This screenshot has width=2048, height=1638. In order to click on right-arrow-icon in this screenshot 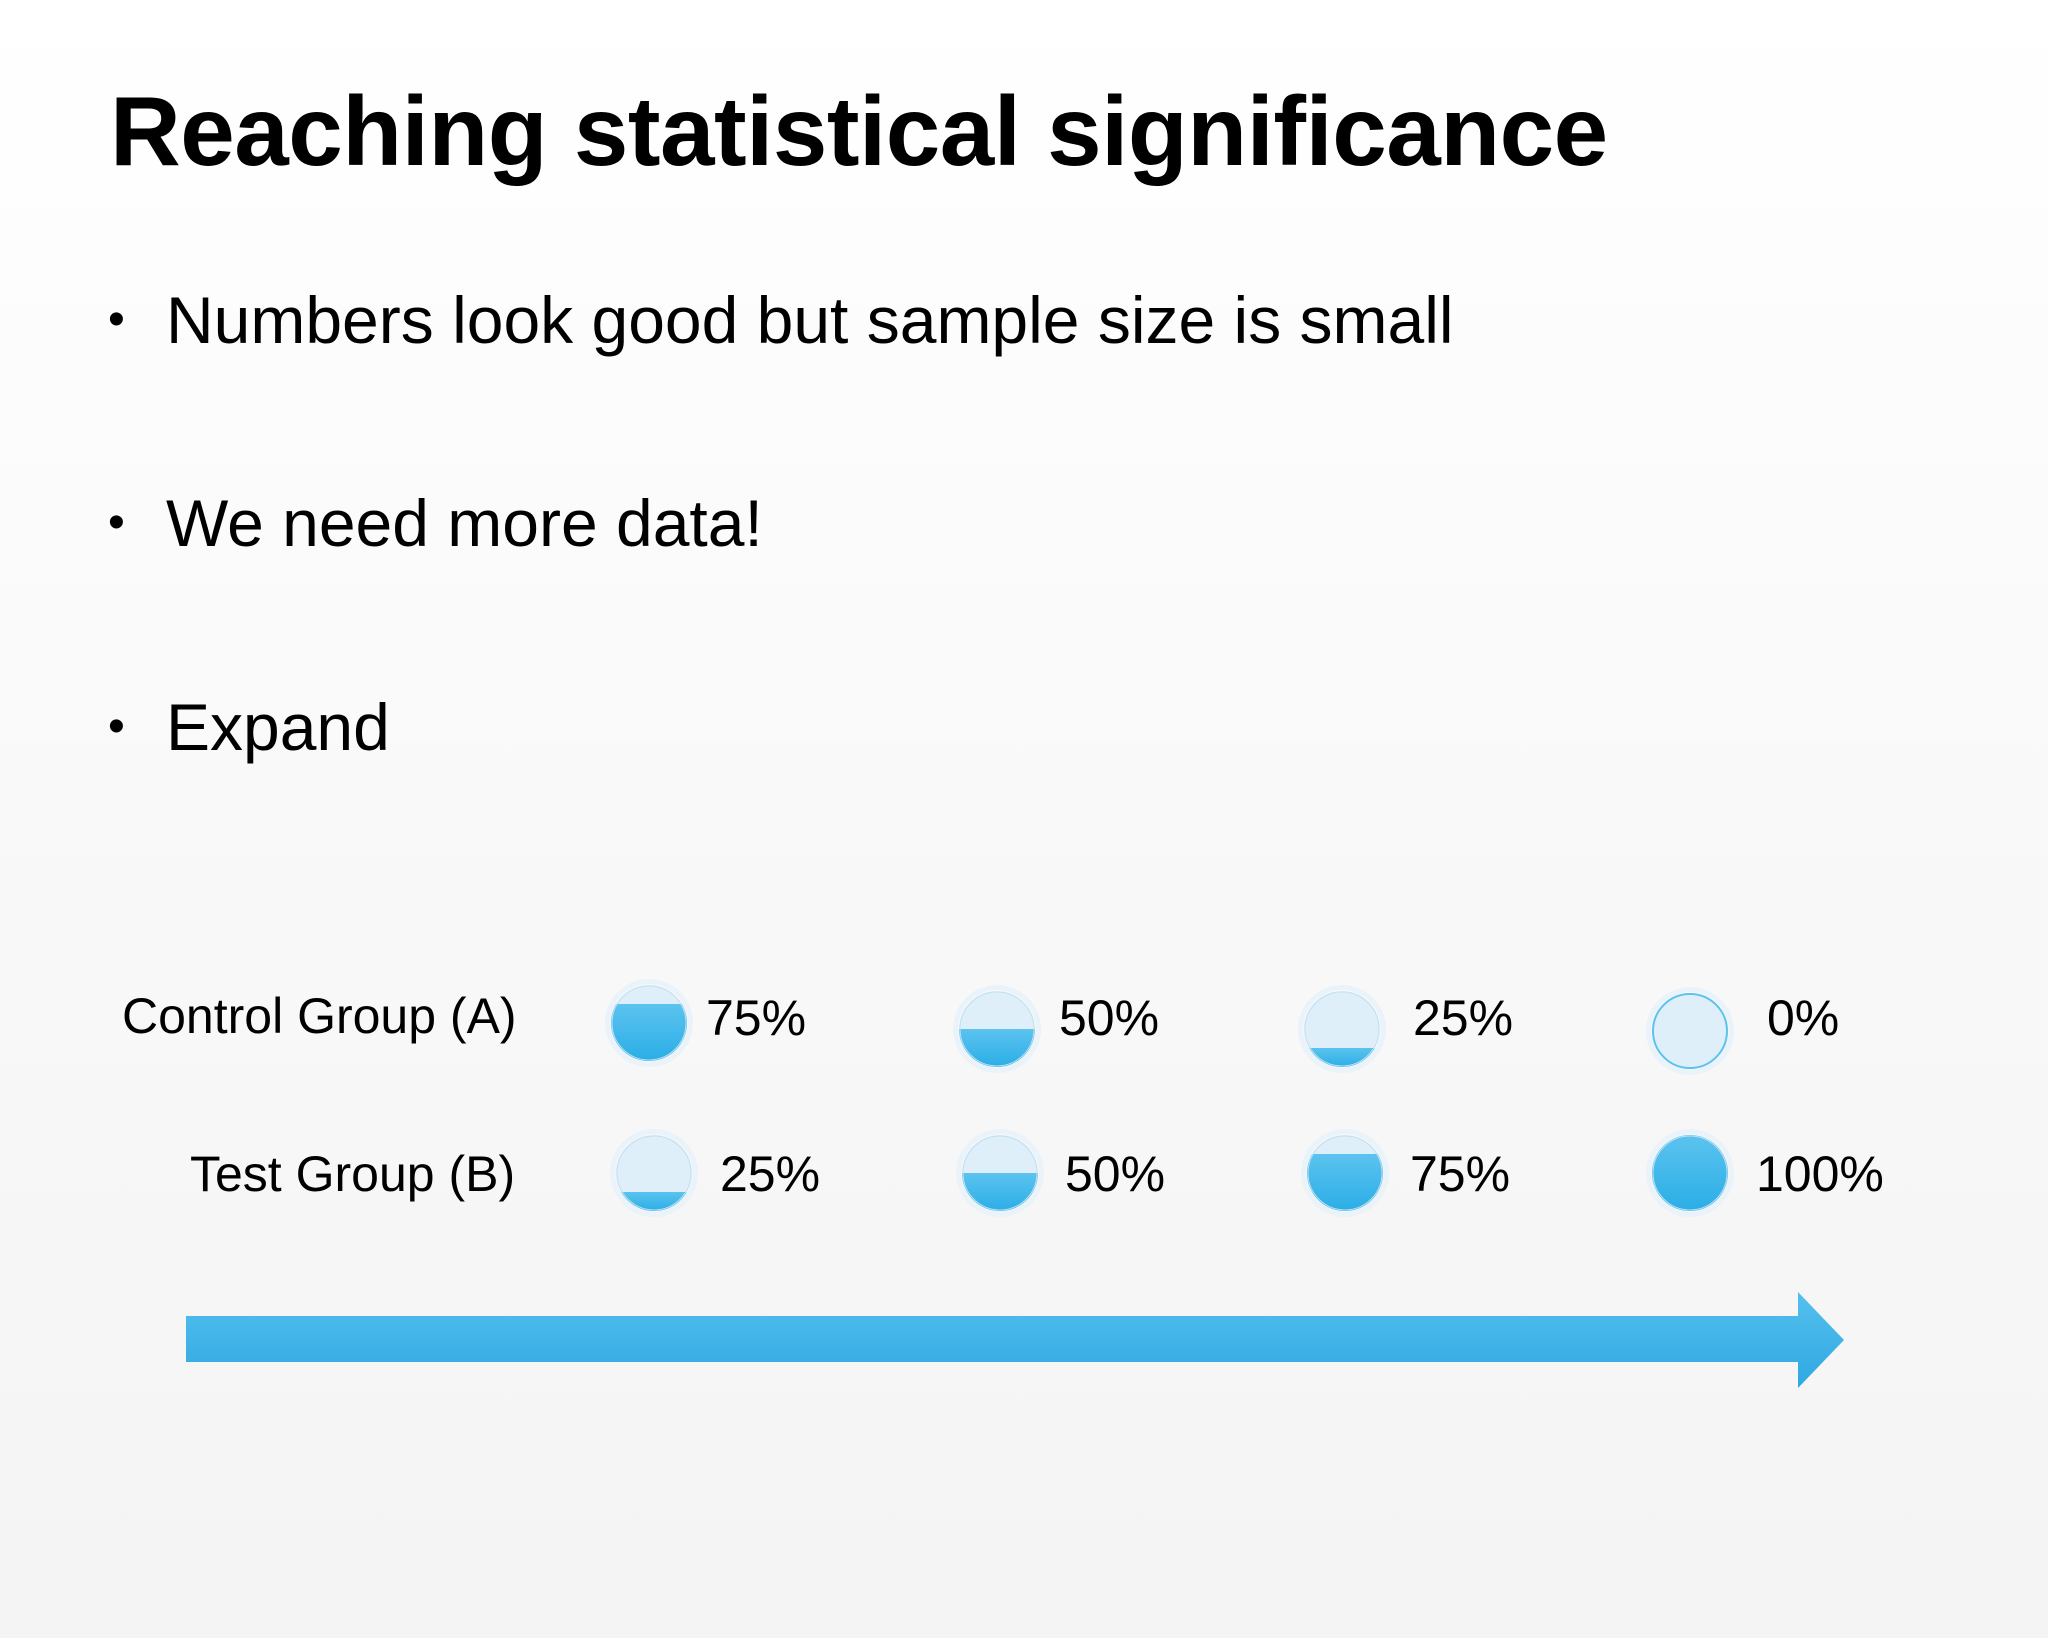, I will do `click(1015, 1340)`.